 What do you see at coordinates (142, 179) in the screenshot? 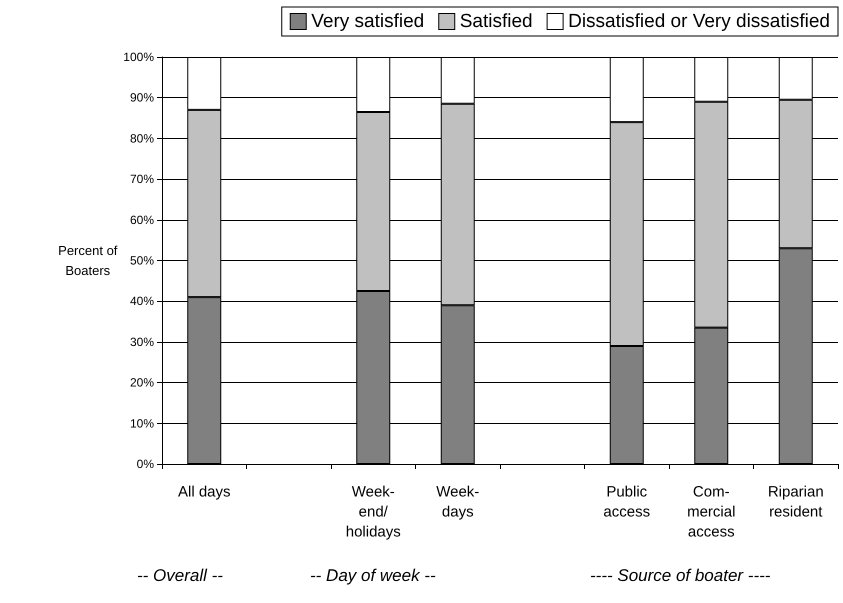
I see `y-tick-label: 70%` at bounding box center [142, 179].